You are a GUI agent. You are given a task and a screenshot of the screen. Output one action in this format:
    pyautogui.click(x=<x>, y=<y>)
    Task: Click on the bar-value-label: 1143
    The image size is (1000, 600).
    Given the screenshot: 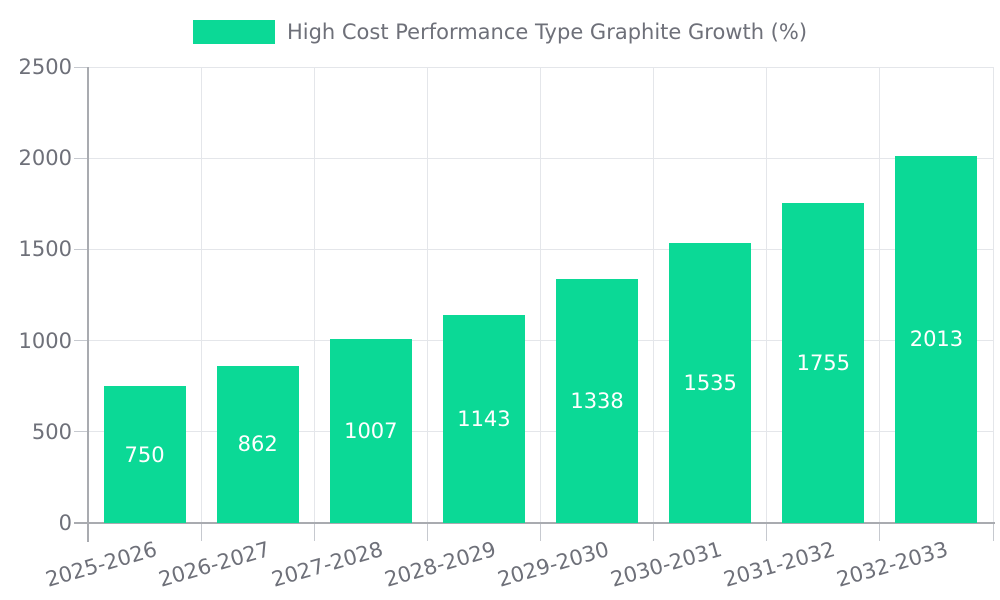 What is the action you would take?
    pyautogui.click(x=484, y=418)
    